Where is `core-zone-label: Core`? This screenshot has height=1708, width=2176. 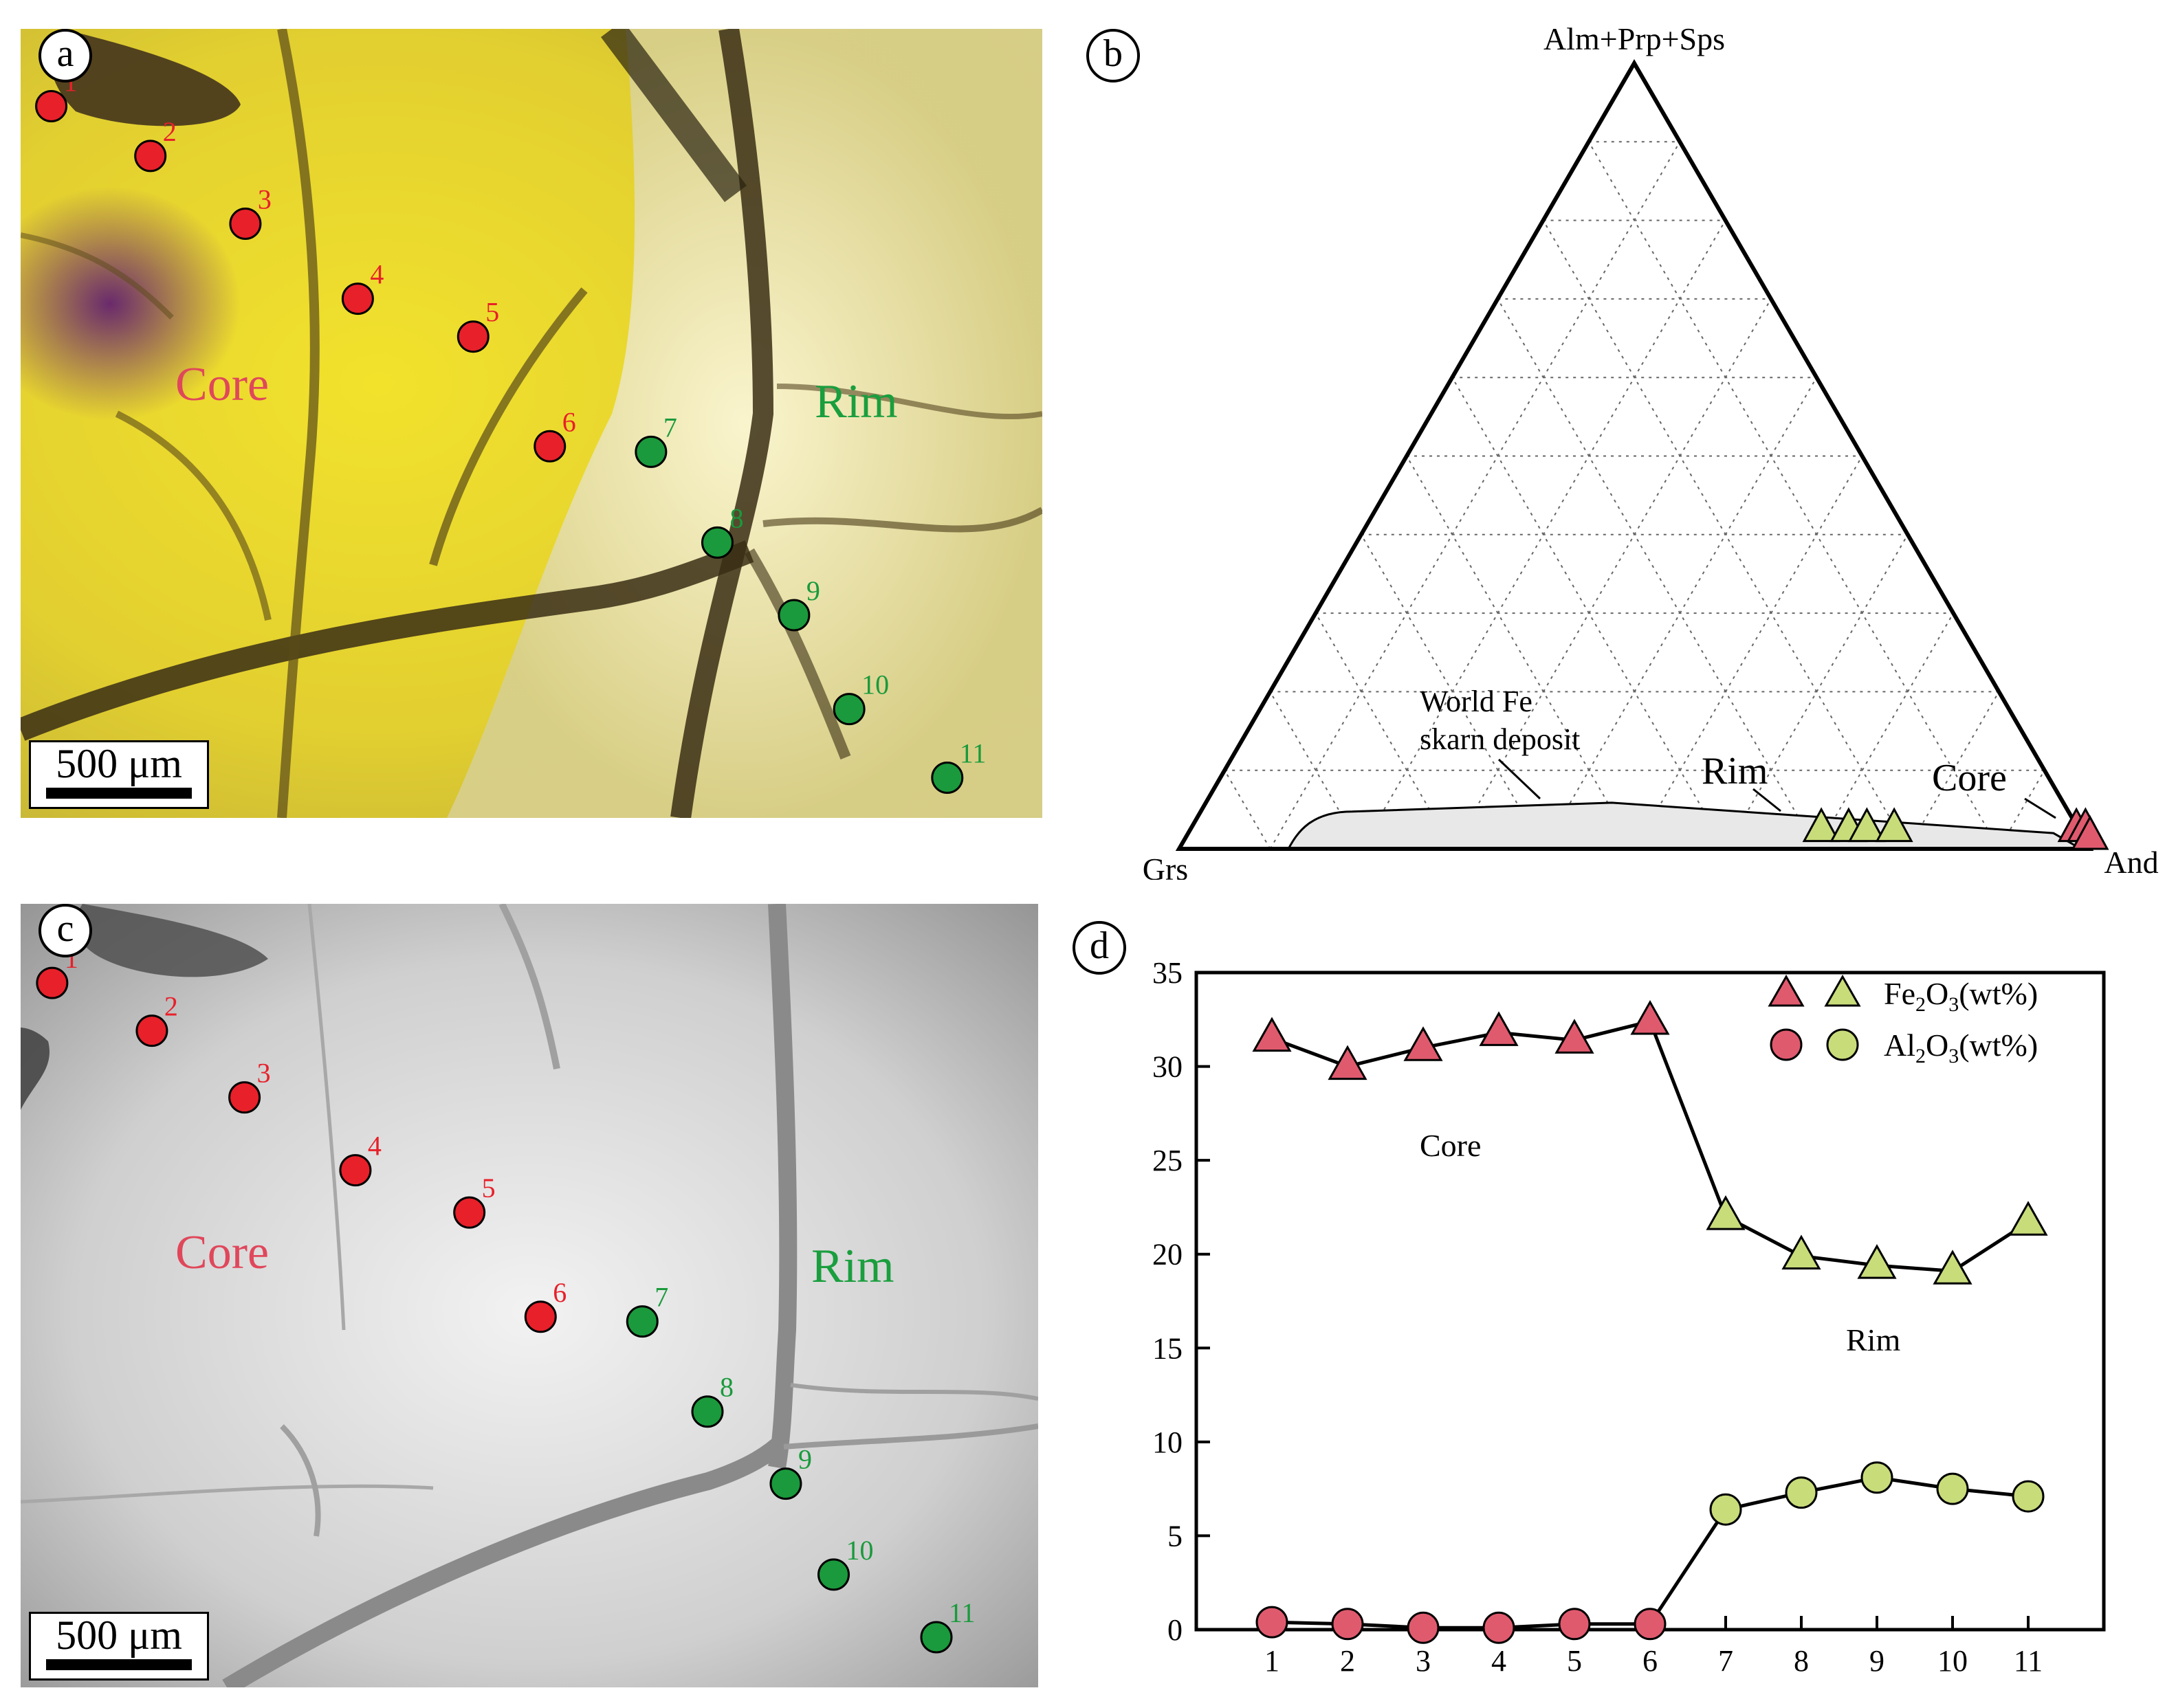
core-zone-label: Core is located at coordinates (1450, 1145).